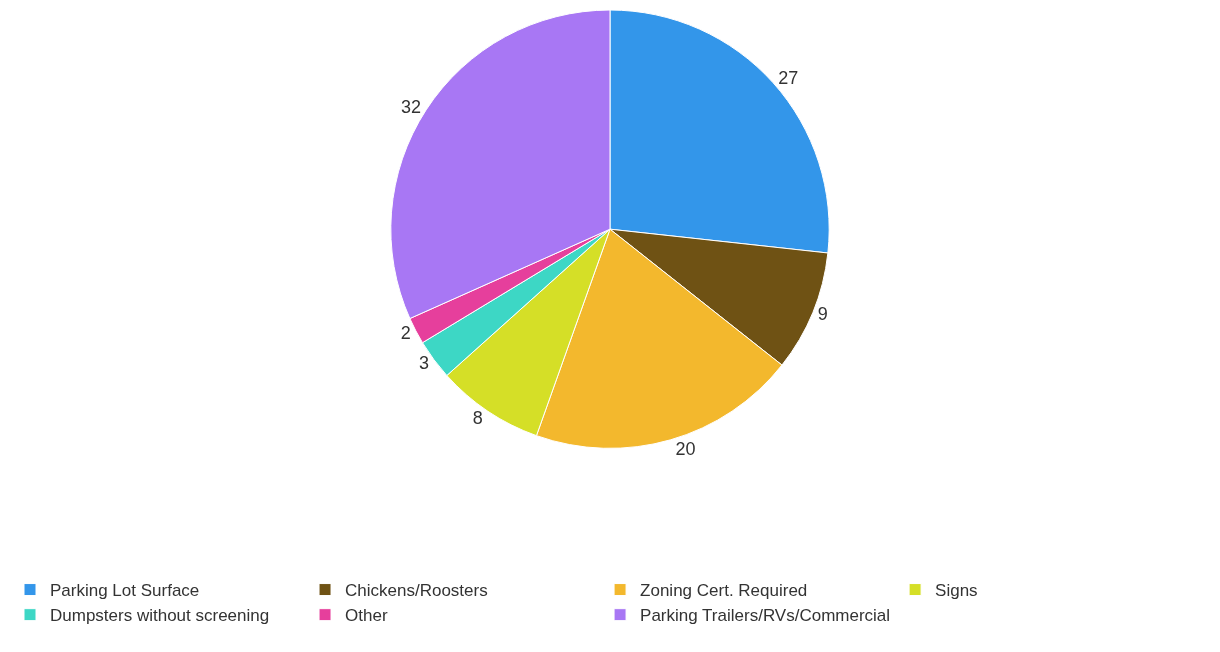 The width and height of the screenshot is (1220, 652). I want to click on data-label: 20, so click(685, 449).